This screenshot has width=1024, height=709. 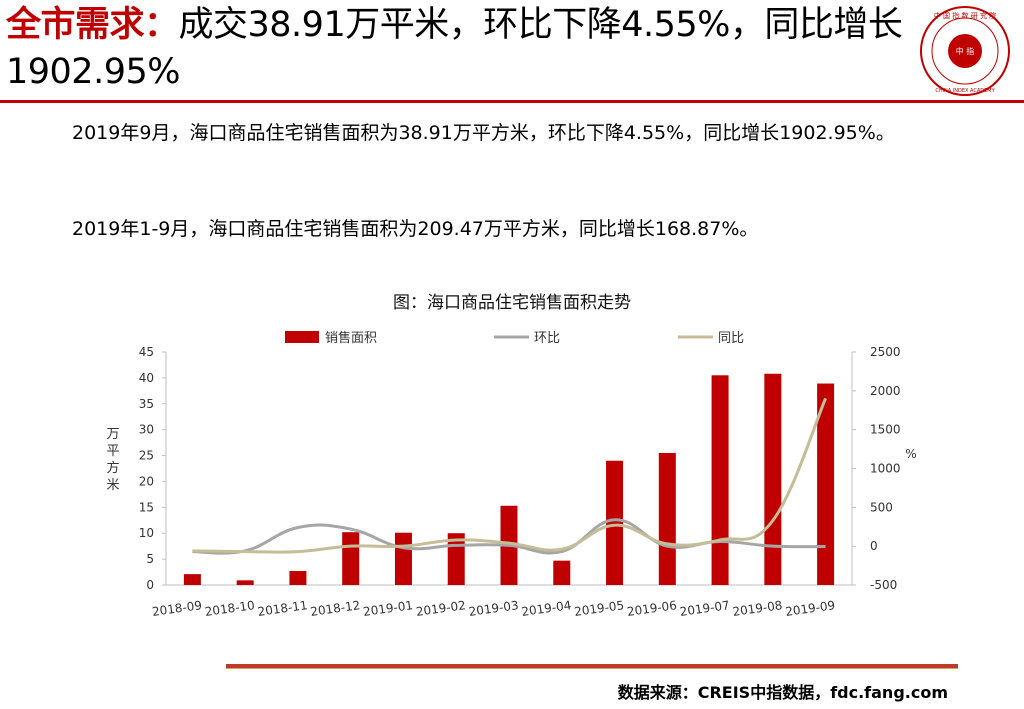 I want to click on y-right-tick-label: 1000, so click(x=885, y=469).